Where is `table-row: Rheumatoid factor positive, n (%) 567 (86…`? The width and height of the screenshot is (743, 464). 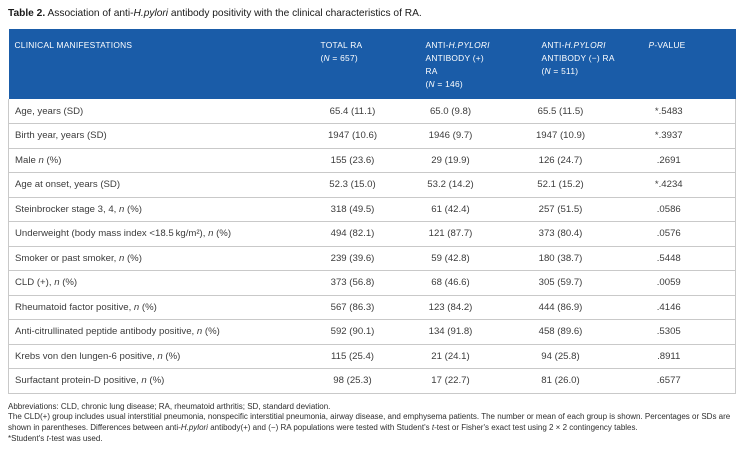
table-row: Rheumatoid factor positive, n (%) 567 (86… is located at coordinates (372, 307).